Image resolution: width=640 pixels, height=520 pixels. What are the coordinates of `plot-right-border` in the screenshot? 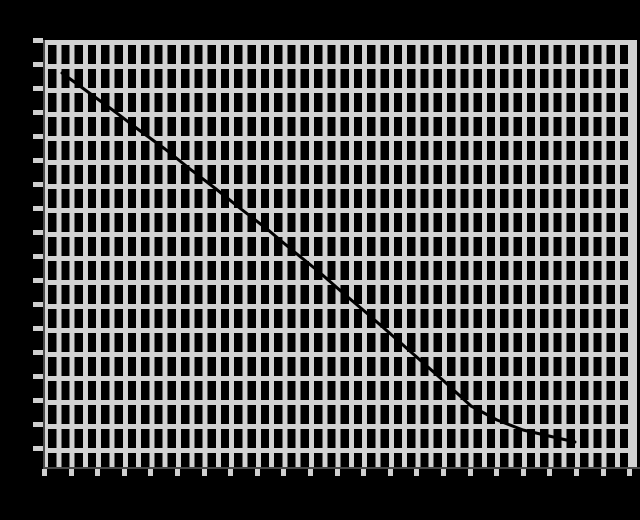 It's located at (634, 253).